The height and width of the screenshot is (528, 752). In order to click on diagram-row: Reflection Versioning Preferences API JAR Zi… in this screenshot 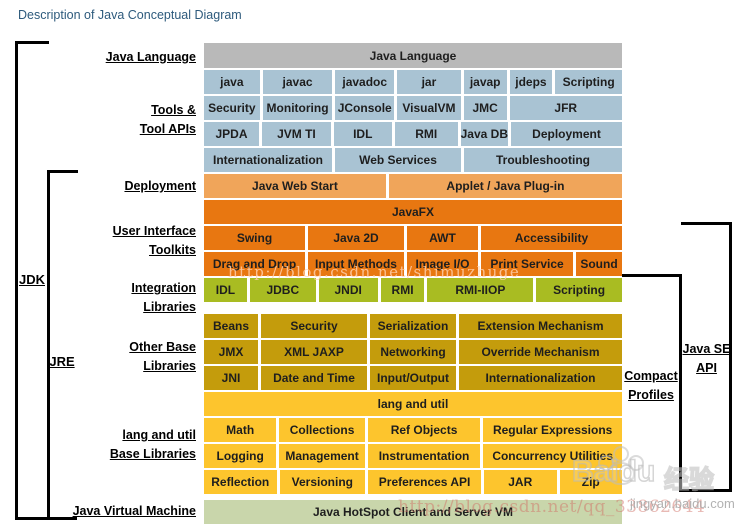, I will do `click(413, 482)`.